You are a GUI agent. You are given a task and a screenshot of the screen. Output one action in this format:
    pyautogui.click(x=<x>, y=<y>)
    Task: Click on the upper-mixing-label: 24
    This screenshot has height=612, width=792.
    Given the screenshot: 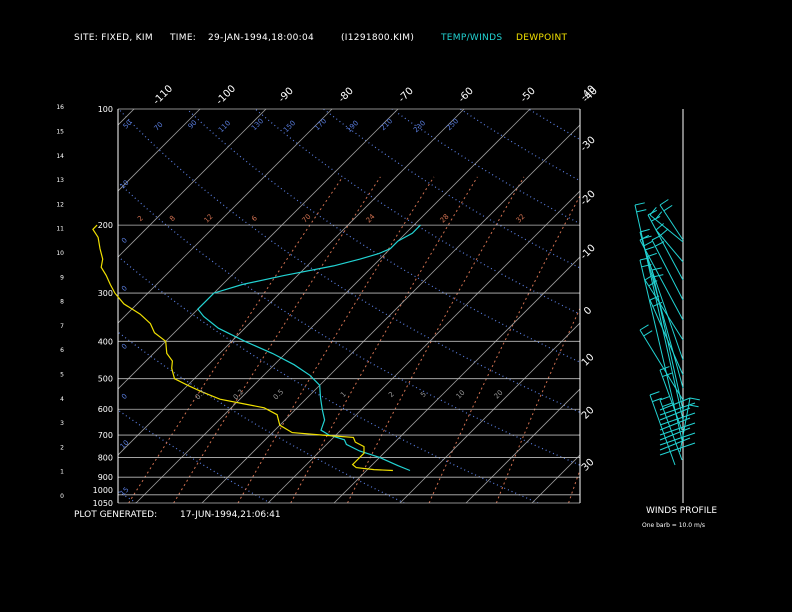 What is the action you would take?
    pyautogui.click(x=371, y=218)
    